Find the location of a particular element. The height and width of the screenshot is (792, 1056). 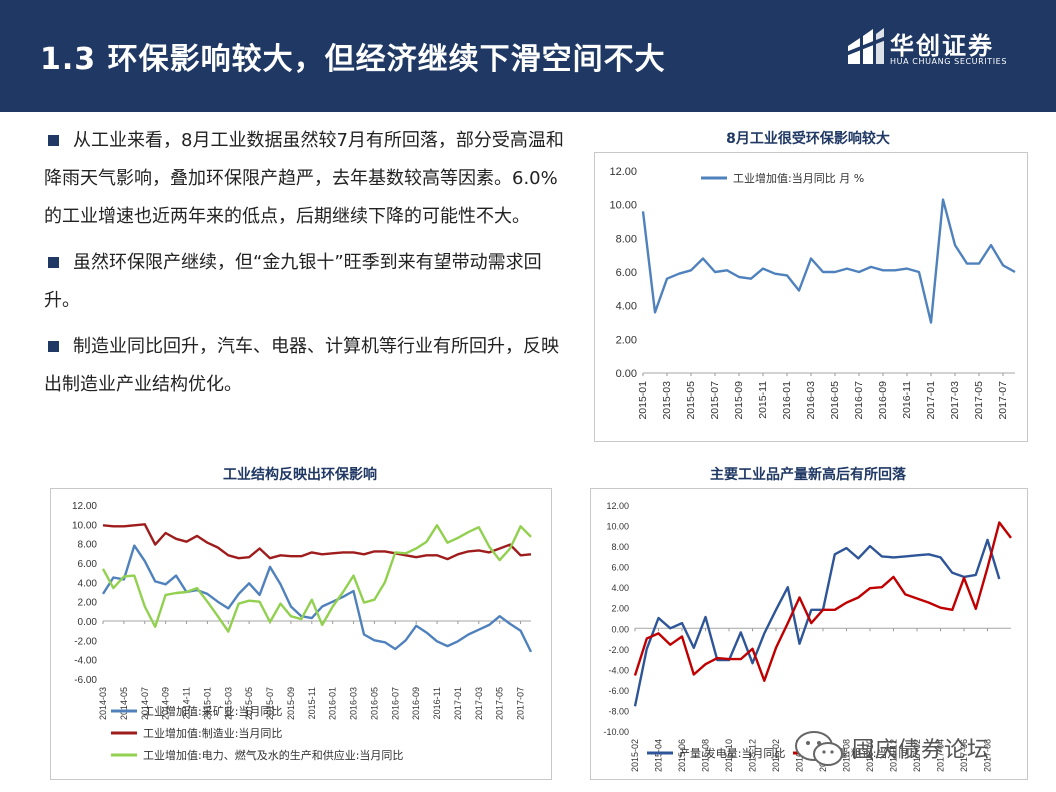

bullet-3-text: 制造业同比回升，汽车、电器、计算机等行业有所回升，反映出制造业产业结构优化。 is located at coordinates (301, 365).